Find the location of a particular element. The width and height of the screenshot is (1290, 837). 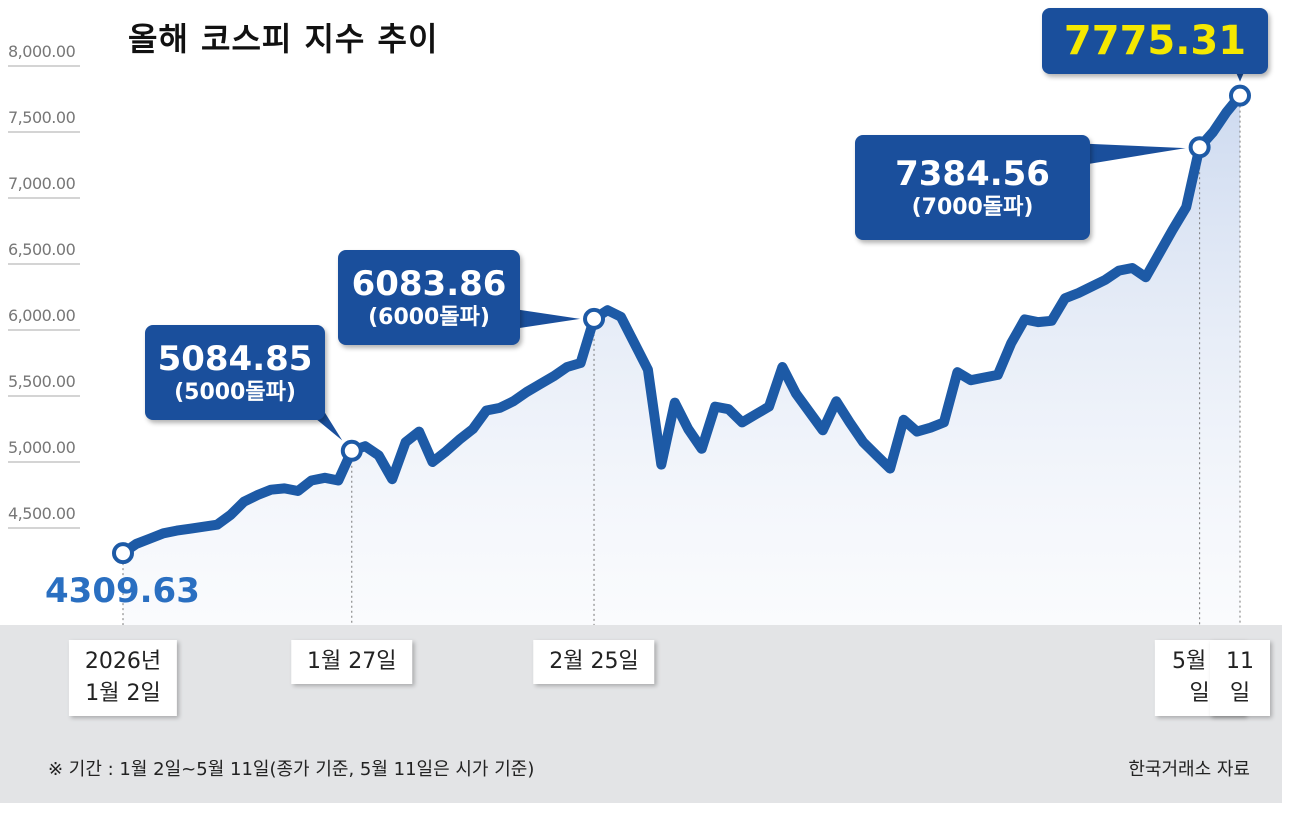

value-label: 4309.63 is located at coordinates (122, 591).